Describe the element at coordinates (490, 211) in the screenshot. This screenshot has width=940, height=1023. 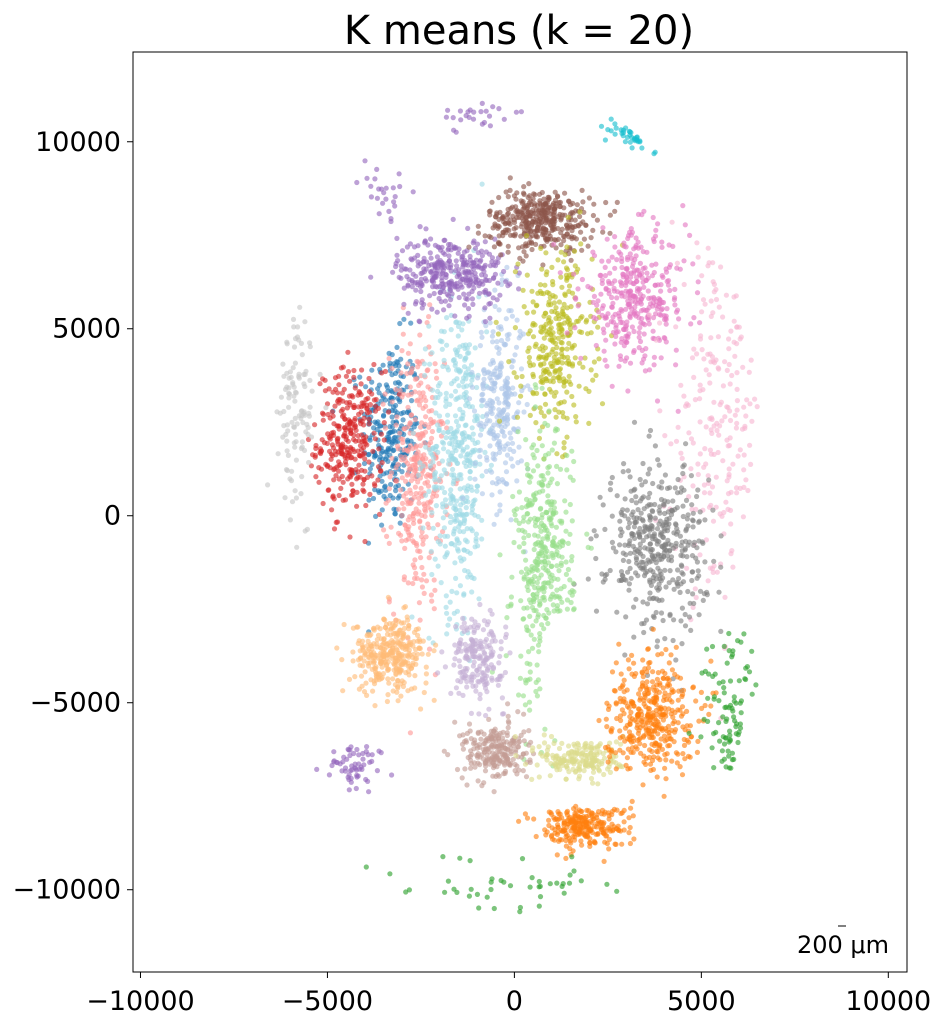
I see `scatter-point-1982` at that location.